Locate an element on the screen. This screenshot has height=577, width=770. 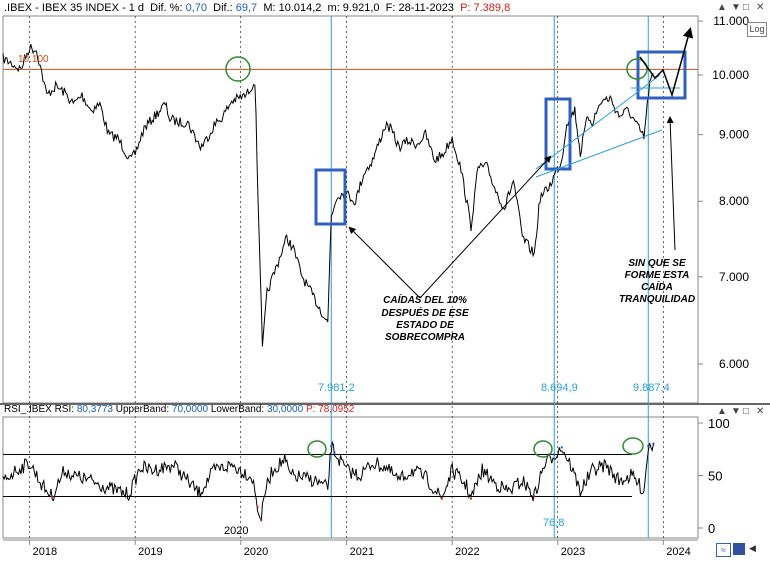
x-tick-label: 2018 is located at coordinates (45, 552).